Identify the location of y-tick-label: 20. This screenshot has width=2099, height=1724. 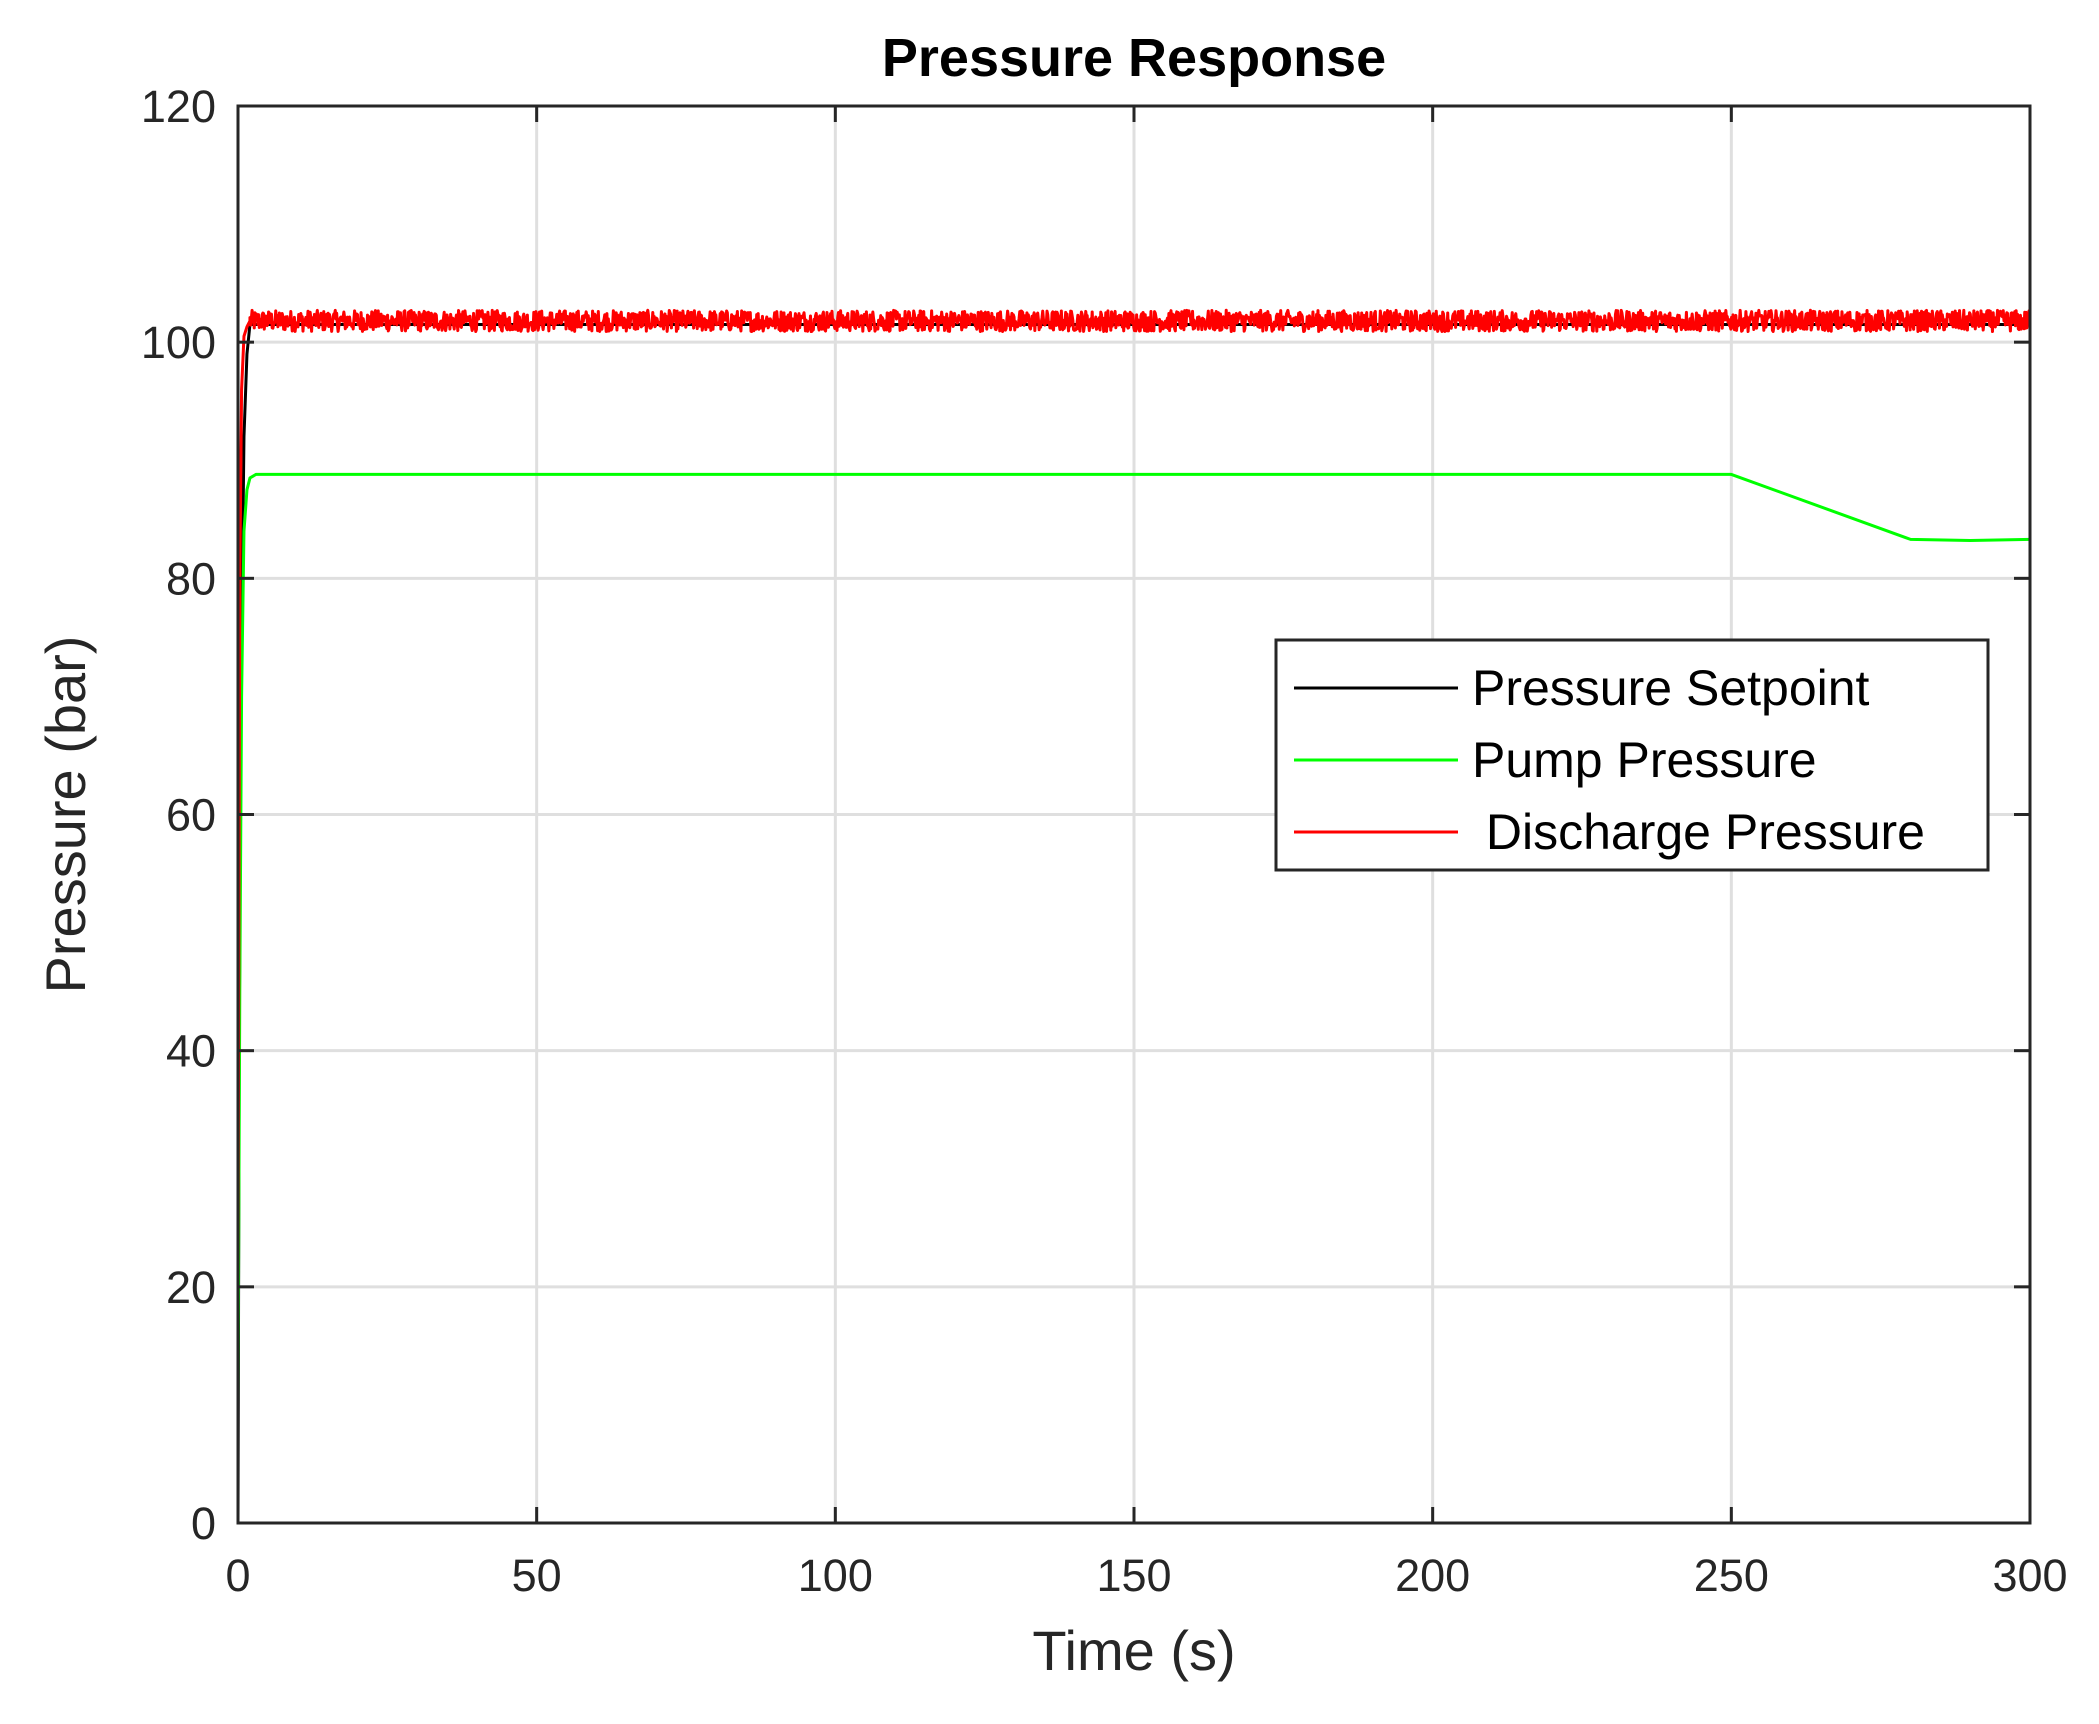
(191, 1287).